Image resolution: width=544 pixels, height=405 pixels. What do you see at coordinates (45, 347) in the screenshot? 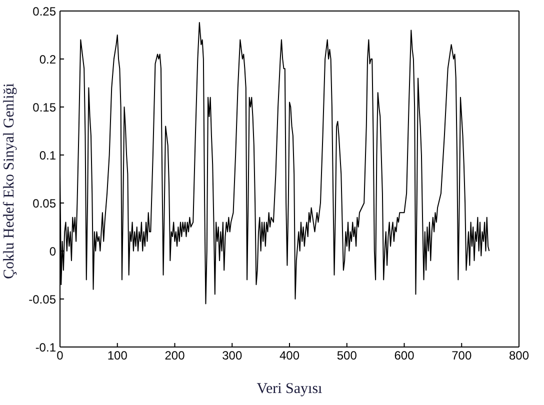
I see `y-tick-label: -0.1` at bounding box center [45, 347].